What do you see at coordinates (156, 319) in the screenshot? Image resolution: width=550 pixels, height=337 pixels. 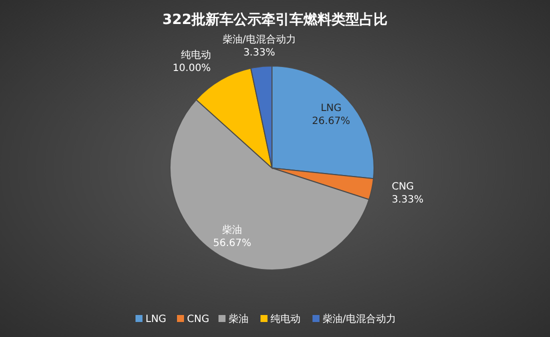 I see `legend-label: LNG` at bounding box center [156, 319].